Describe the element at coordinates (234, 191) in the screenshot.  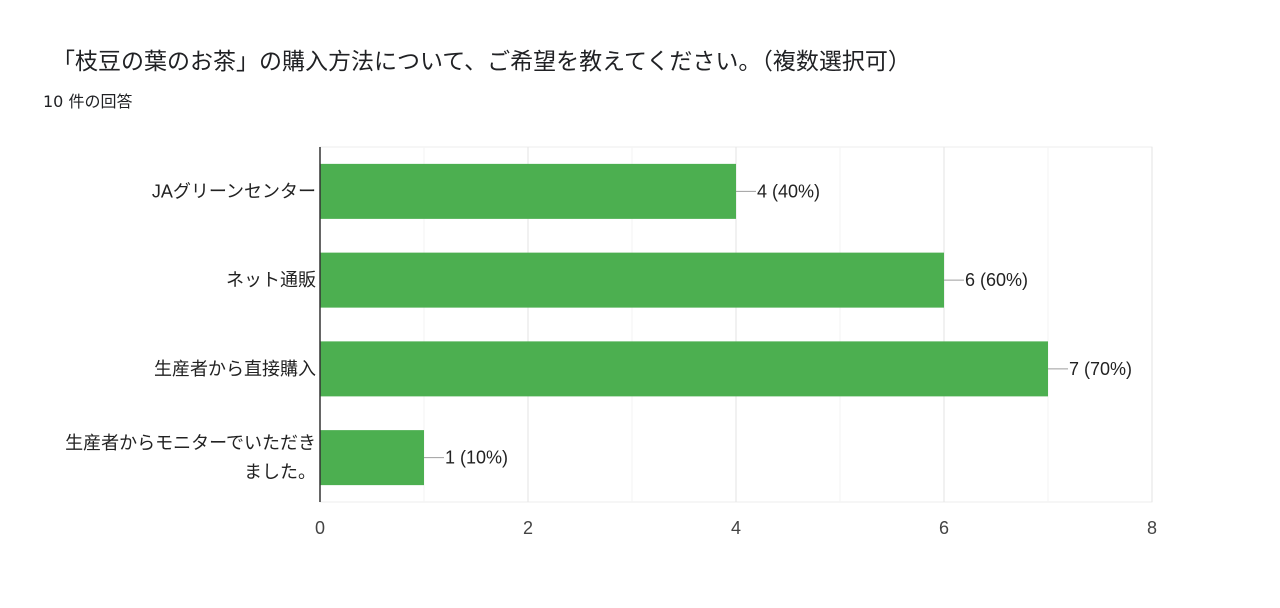
I see `category-label: JAグリーンセンター` at that location.